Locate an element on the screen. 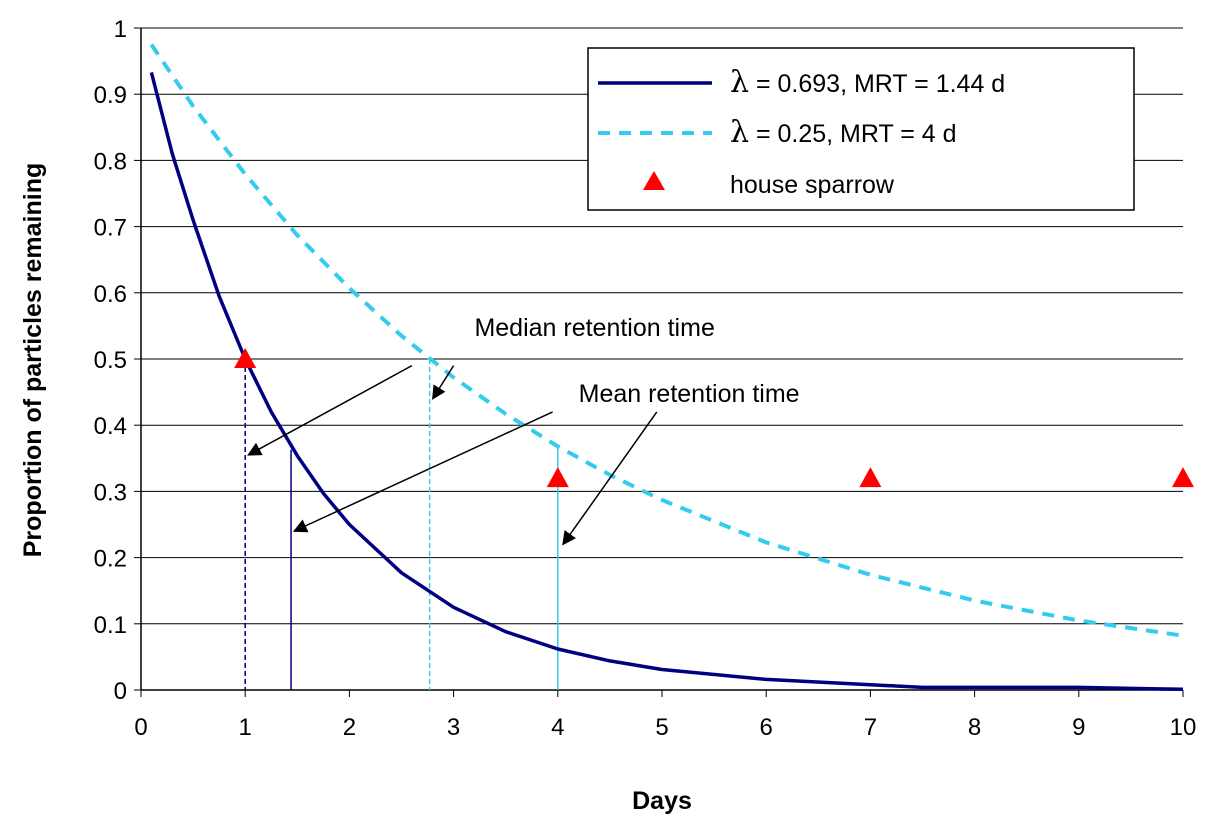  y-tick-label: 0.3 is located at coordinates (110, 492).